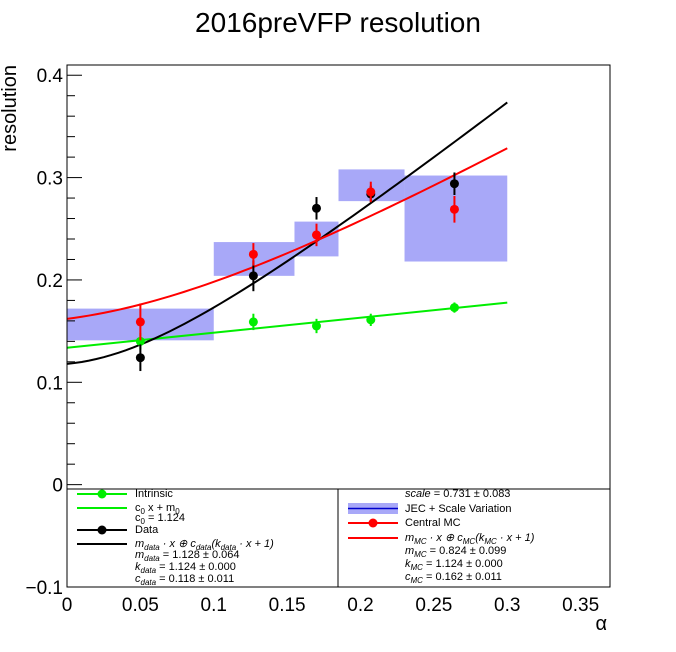 Image resolution: width=676 pixels, height=652 pixels. I want to click on x-tick-label: 0.15, so click(287, 605).